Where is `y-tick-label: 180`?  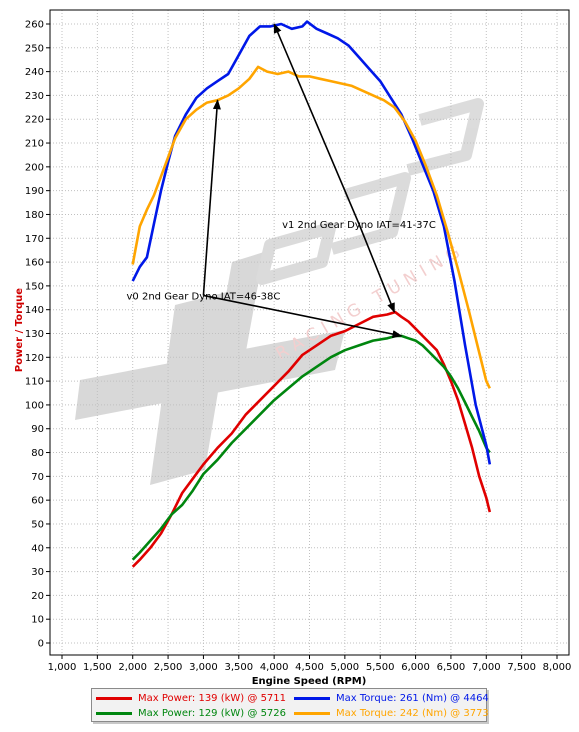
y-tick-label: 180 is located at coordinates (34, 215).